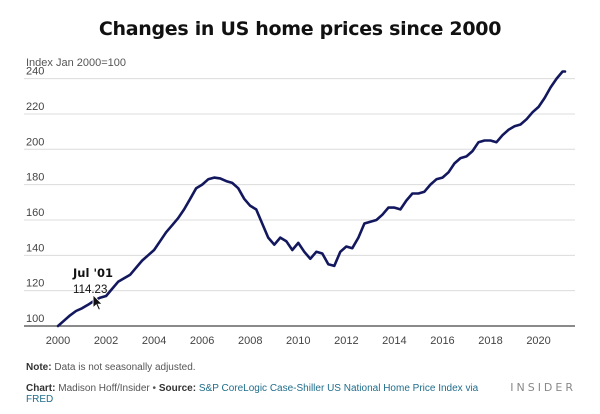  Describe the element at coordinates (39, 367) in the screenshot. I see `note-prefix: Note:` at that location.